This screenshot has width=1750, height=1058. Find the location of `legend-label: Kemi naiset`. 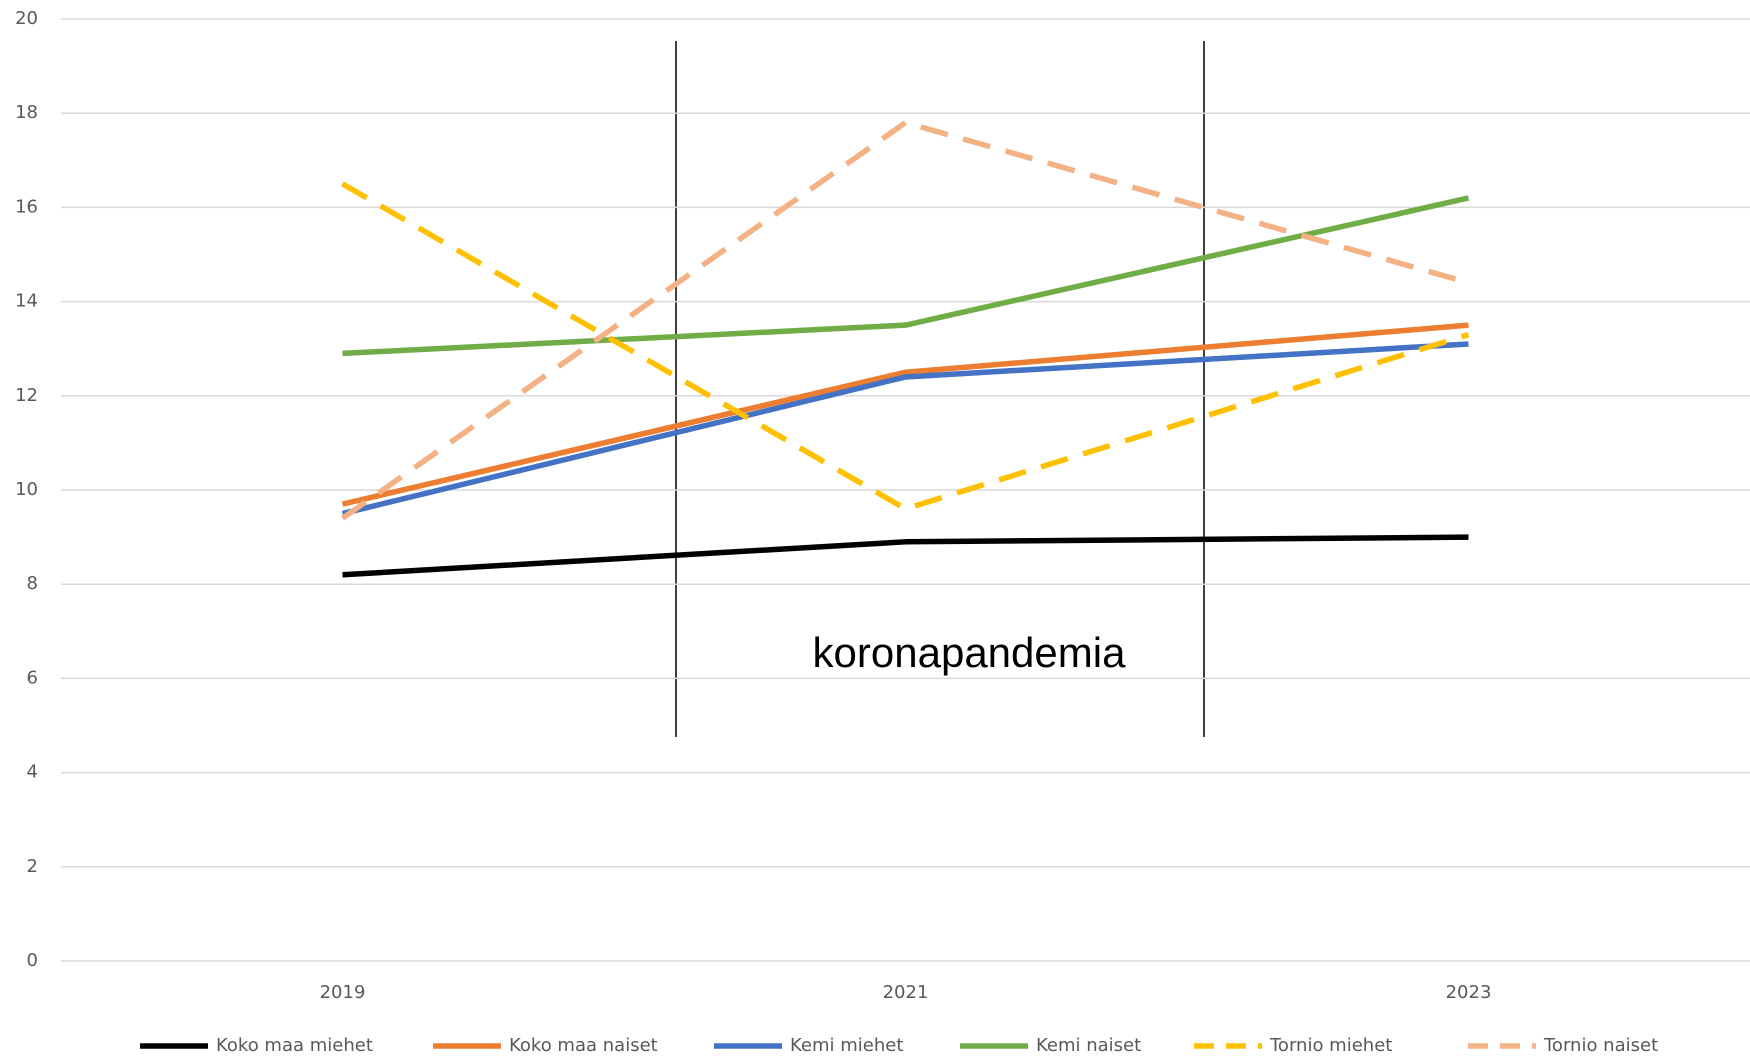

legend-label: Kemi naiset is located at coordinates (1088, 1045).